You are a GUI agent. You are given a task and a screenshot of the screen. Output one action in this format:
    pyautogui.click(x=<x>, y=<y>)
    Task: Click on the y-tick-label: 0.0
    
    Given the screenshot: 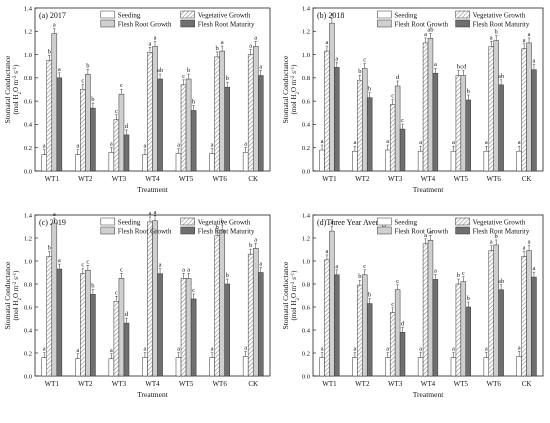 What is the action you would take?
    pyautogui.click(x=28, y=376)
    